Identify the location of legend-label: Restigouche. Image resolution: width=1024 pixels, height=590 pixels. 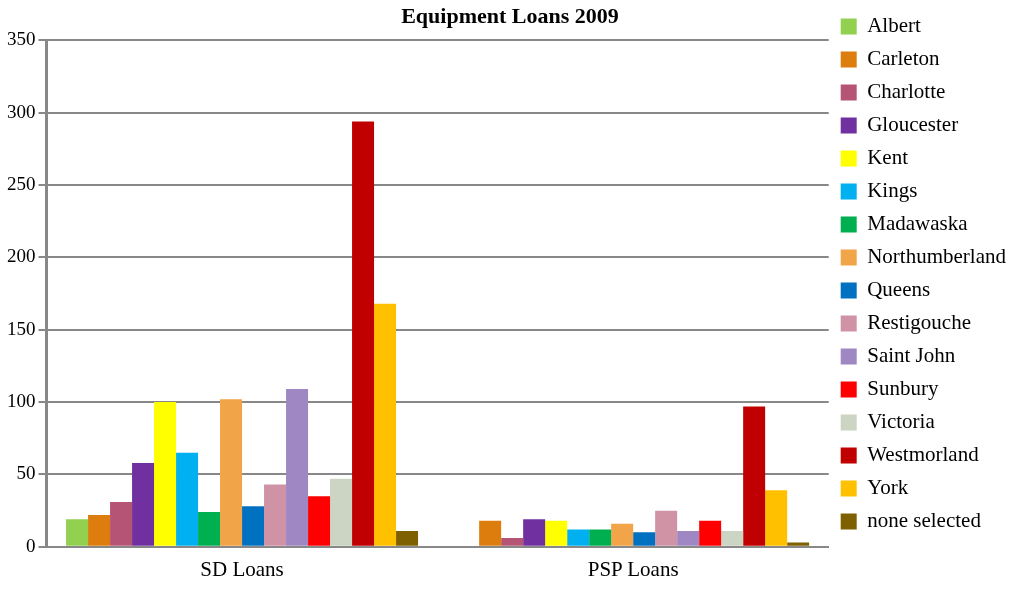
(919, 322).